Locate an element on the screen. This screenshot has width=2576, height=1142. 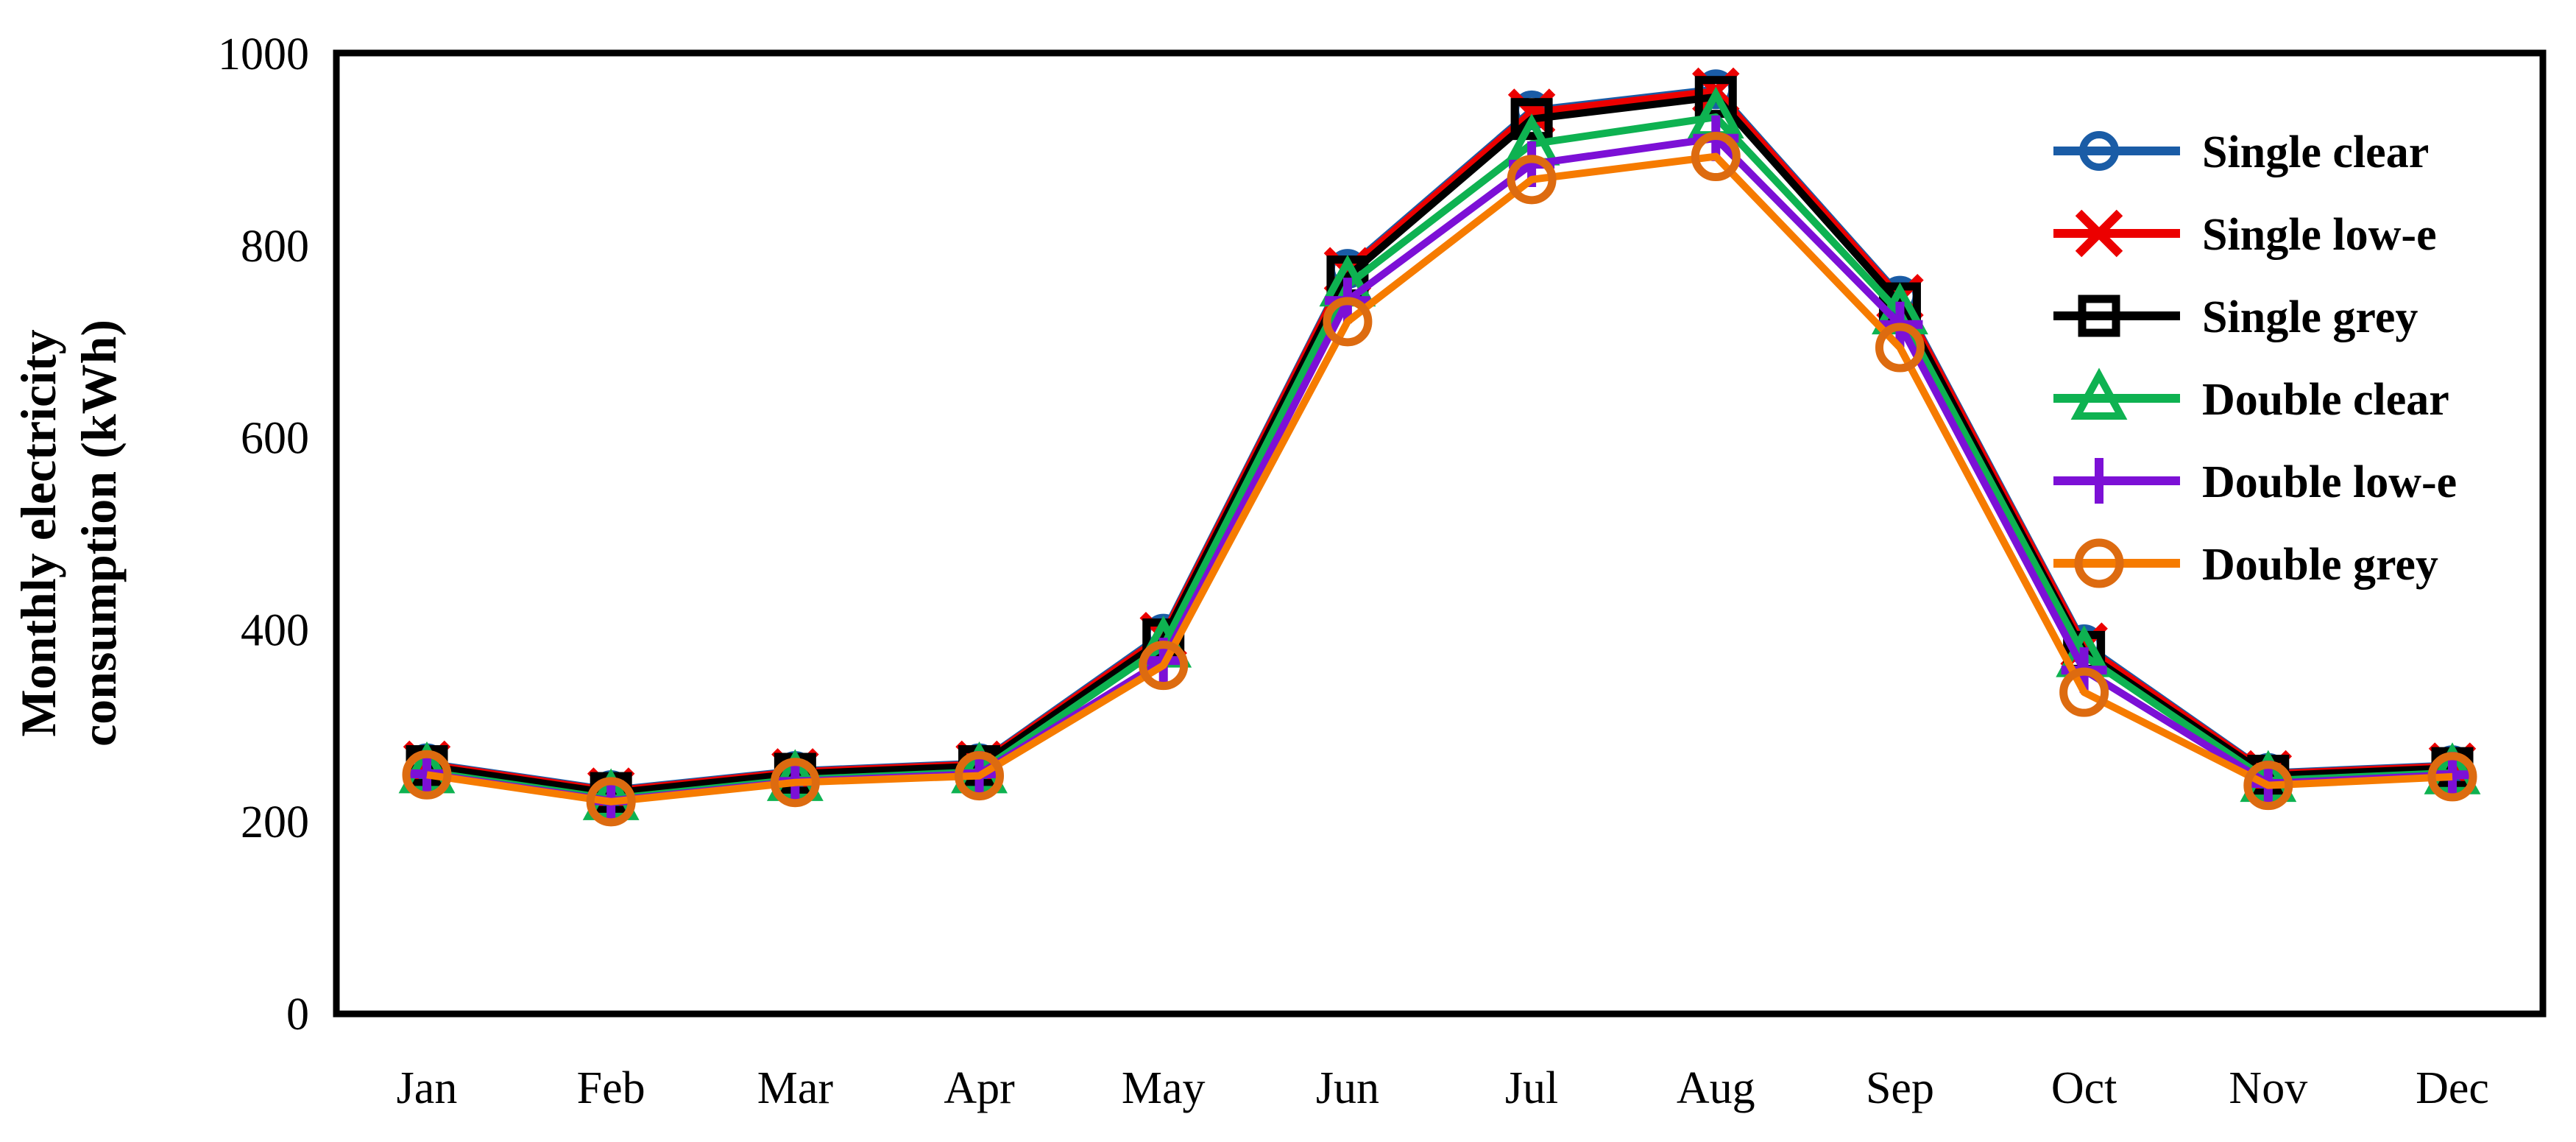
legend-item-double-low-e: Double low-e is located at coordinates (2255, 482).